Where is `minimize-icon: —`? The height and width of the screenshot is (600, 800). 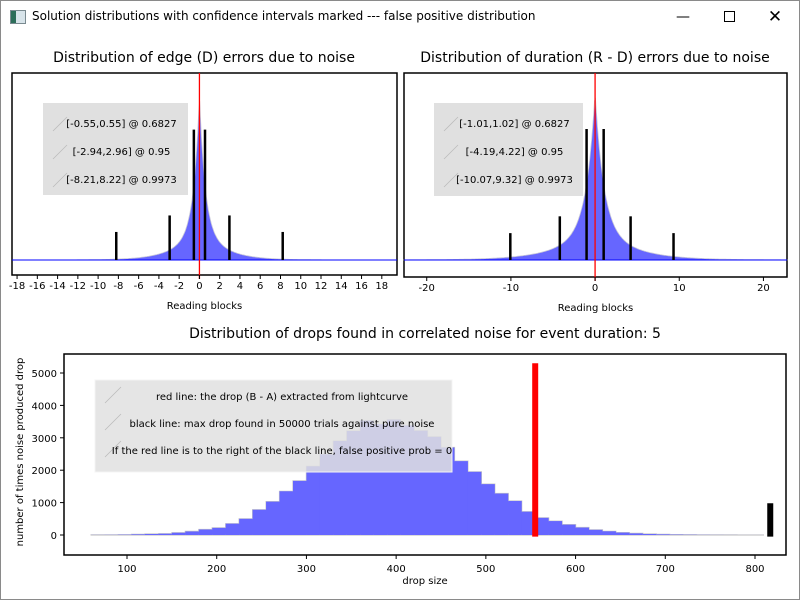
minimize-icon: — is located at coordinates (683, 16).